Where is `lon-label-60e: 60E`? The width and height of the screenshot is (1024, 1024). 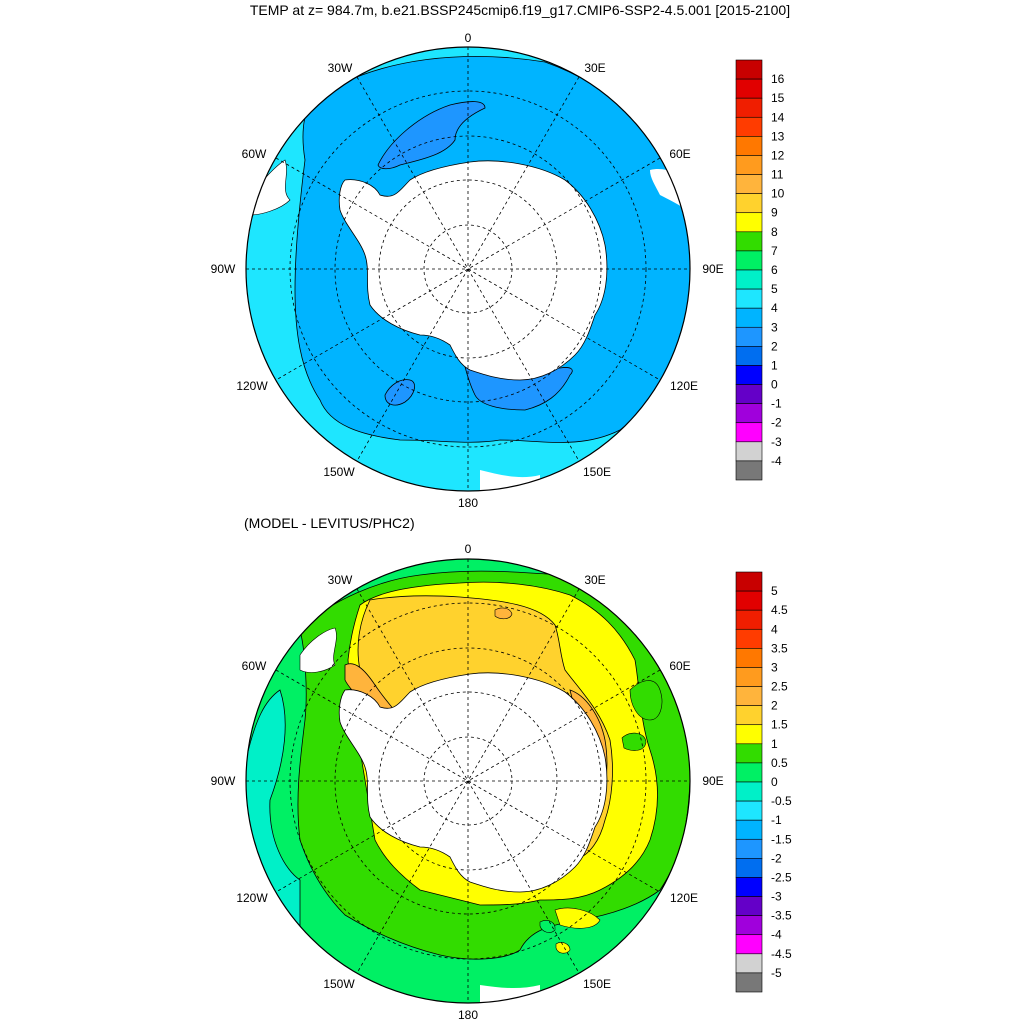 lon-label-60e: 60E is located at coordinates (679, 154).